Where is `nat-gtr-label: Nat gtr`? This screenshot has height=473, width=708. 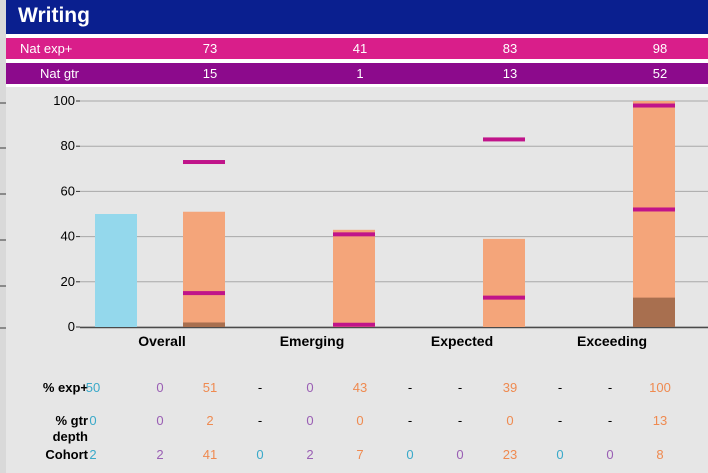 nat-gtr-label: Nat gtr is located at coordinates (60, 73).